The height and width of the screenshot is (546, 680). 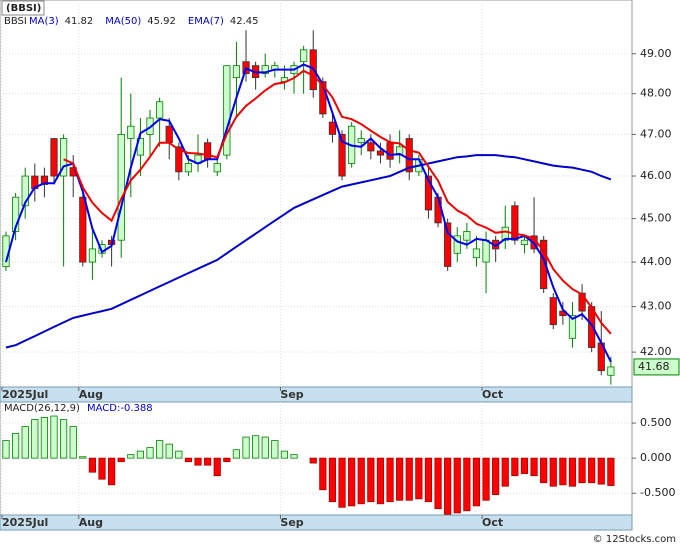 I want to click on x-tick-label: Aug, so click(x=91, y=522).